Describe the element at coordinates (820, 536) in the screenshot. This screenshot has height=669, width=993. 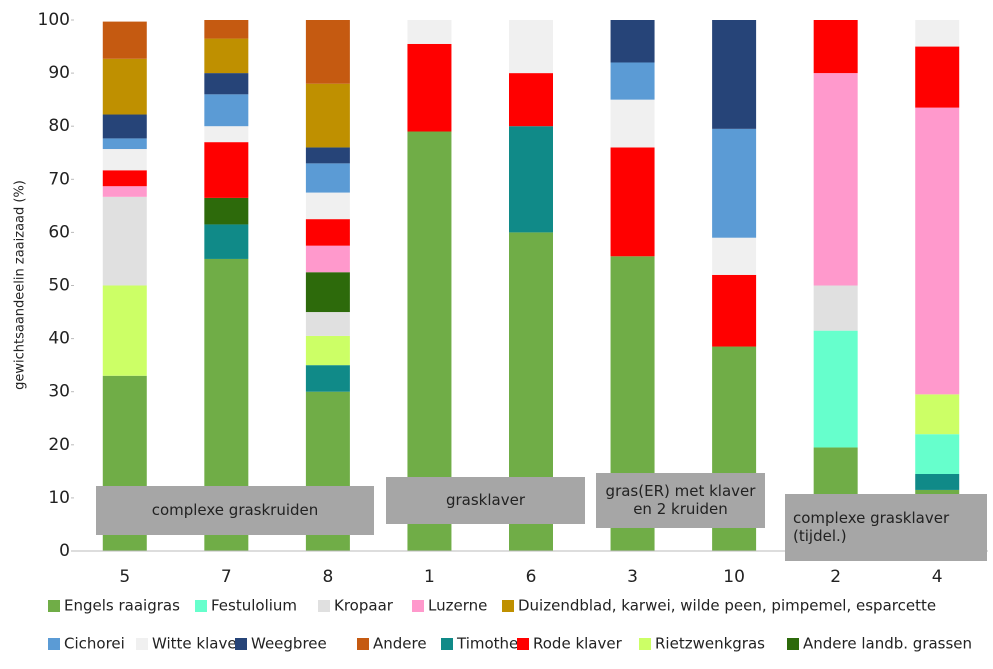
I see `annotation: (tijdel.)` at that location.